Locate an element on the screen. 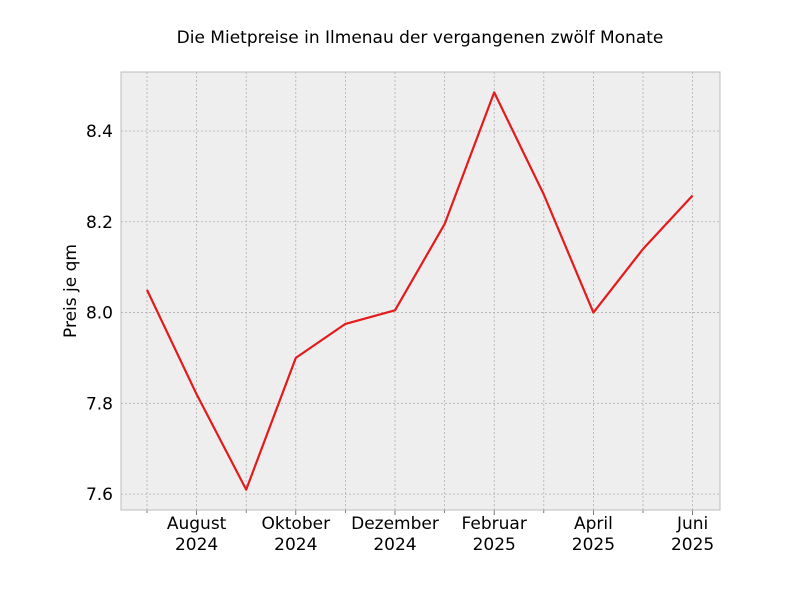  x-tick-label: April 2025 is located at coordinates (593, 534).